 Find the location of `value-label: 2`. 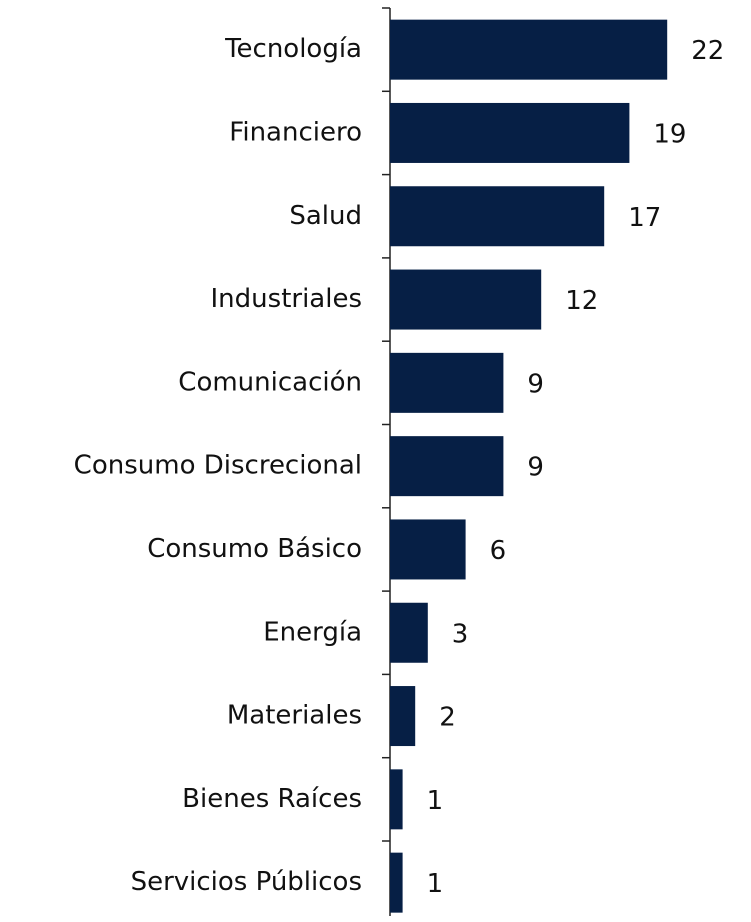

value-label: 2 is located at coordinates (447, 718).